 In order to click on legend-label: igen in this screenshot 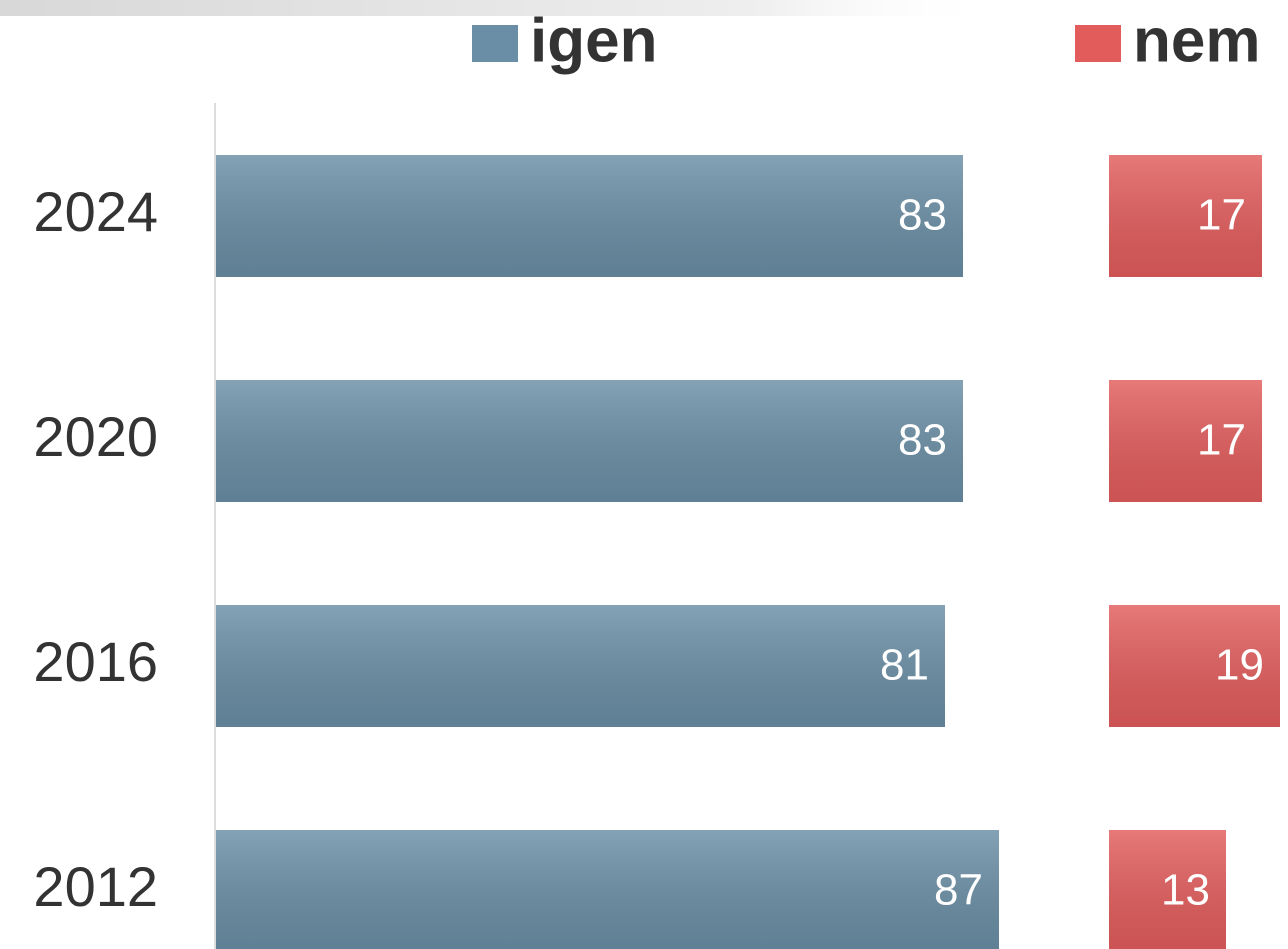, I will do `click(593, 40)`.